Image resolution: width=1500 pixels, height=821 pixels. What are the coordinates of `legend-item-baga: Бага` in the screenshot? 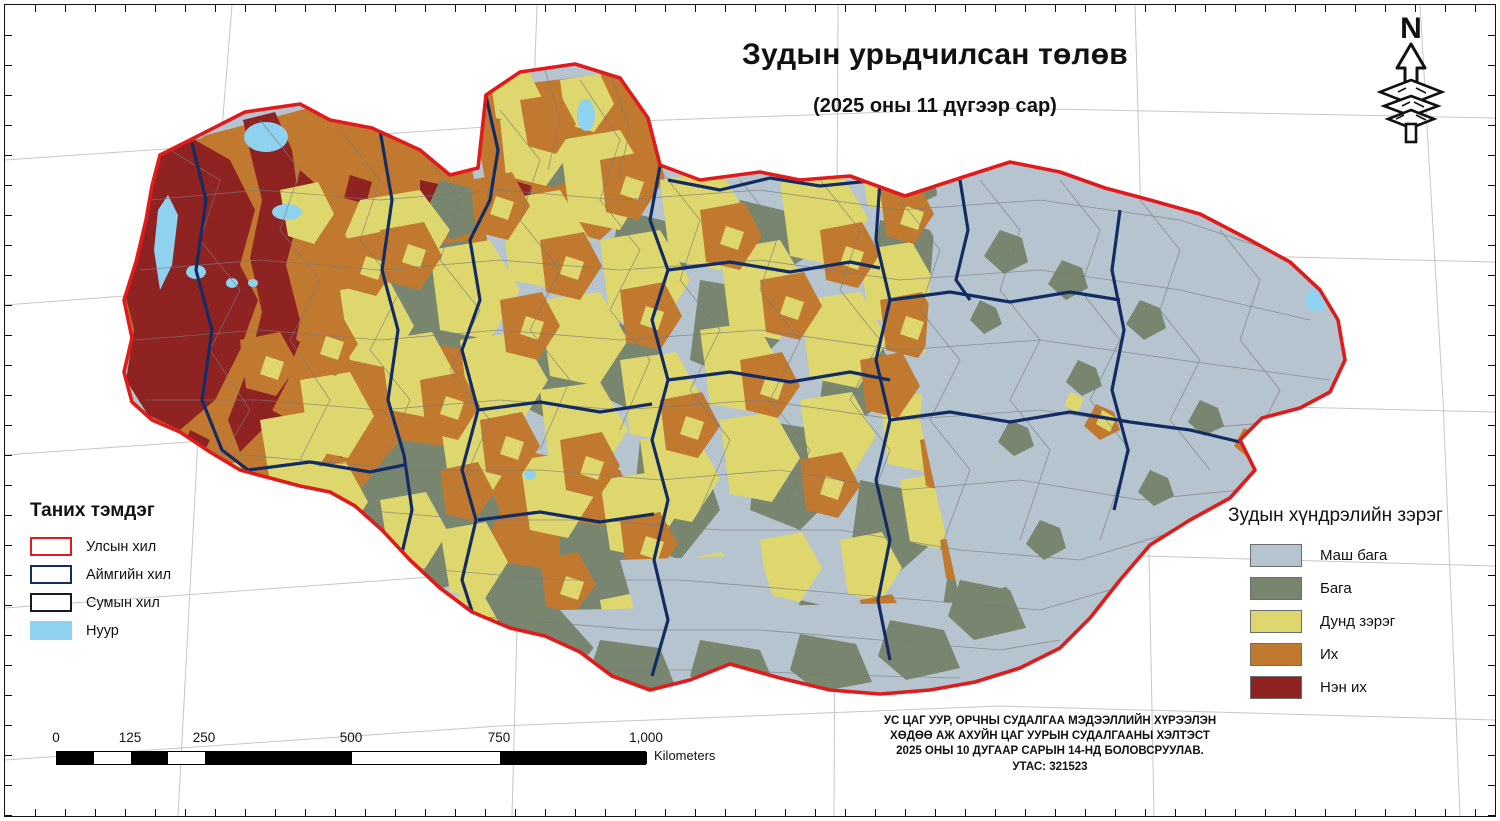 It's located at (1335, 588).